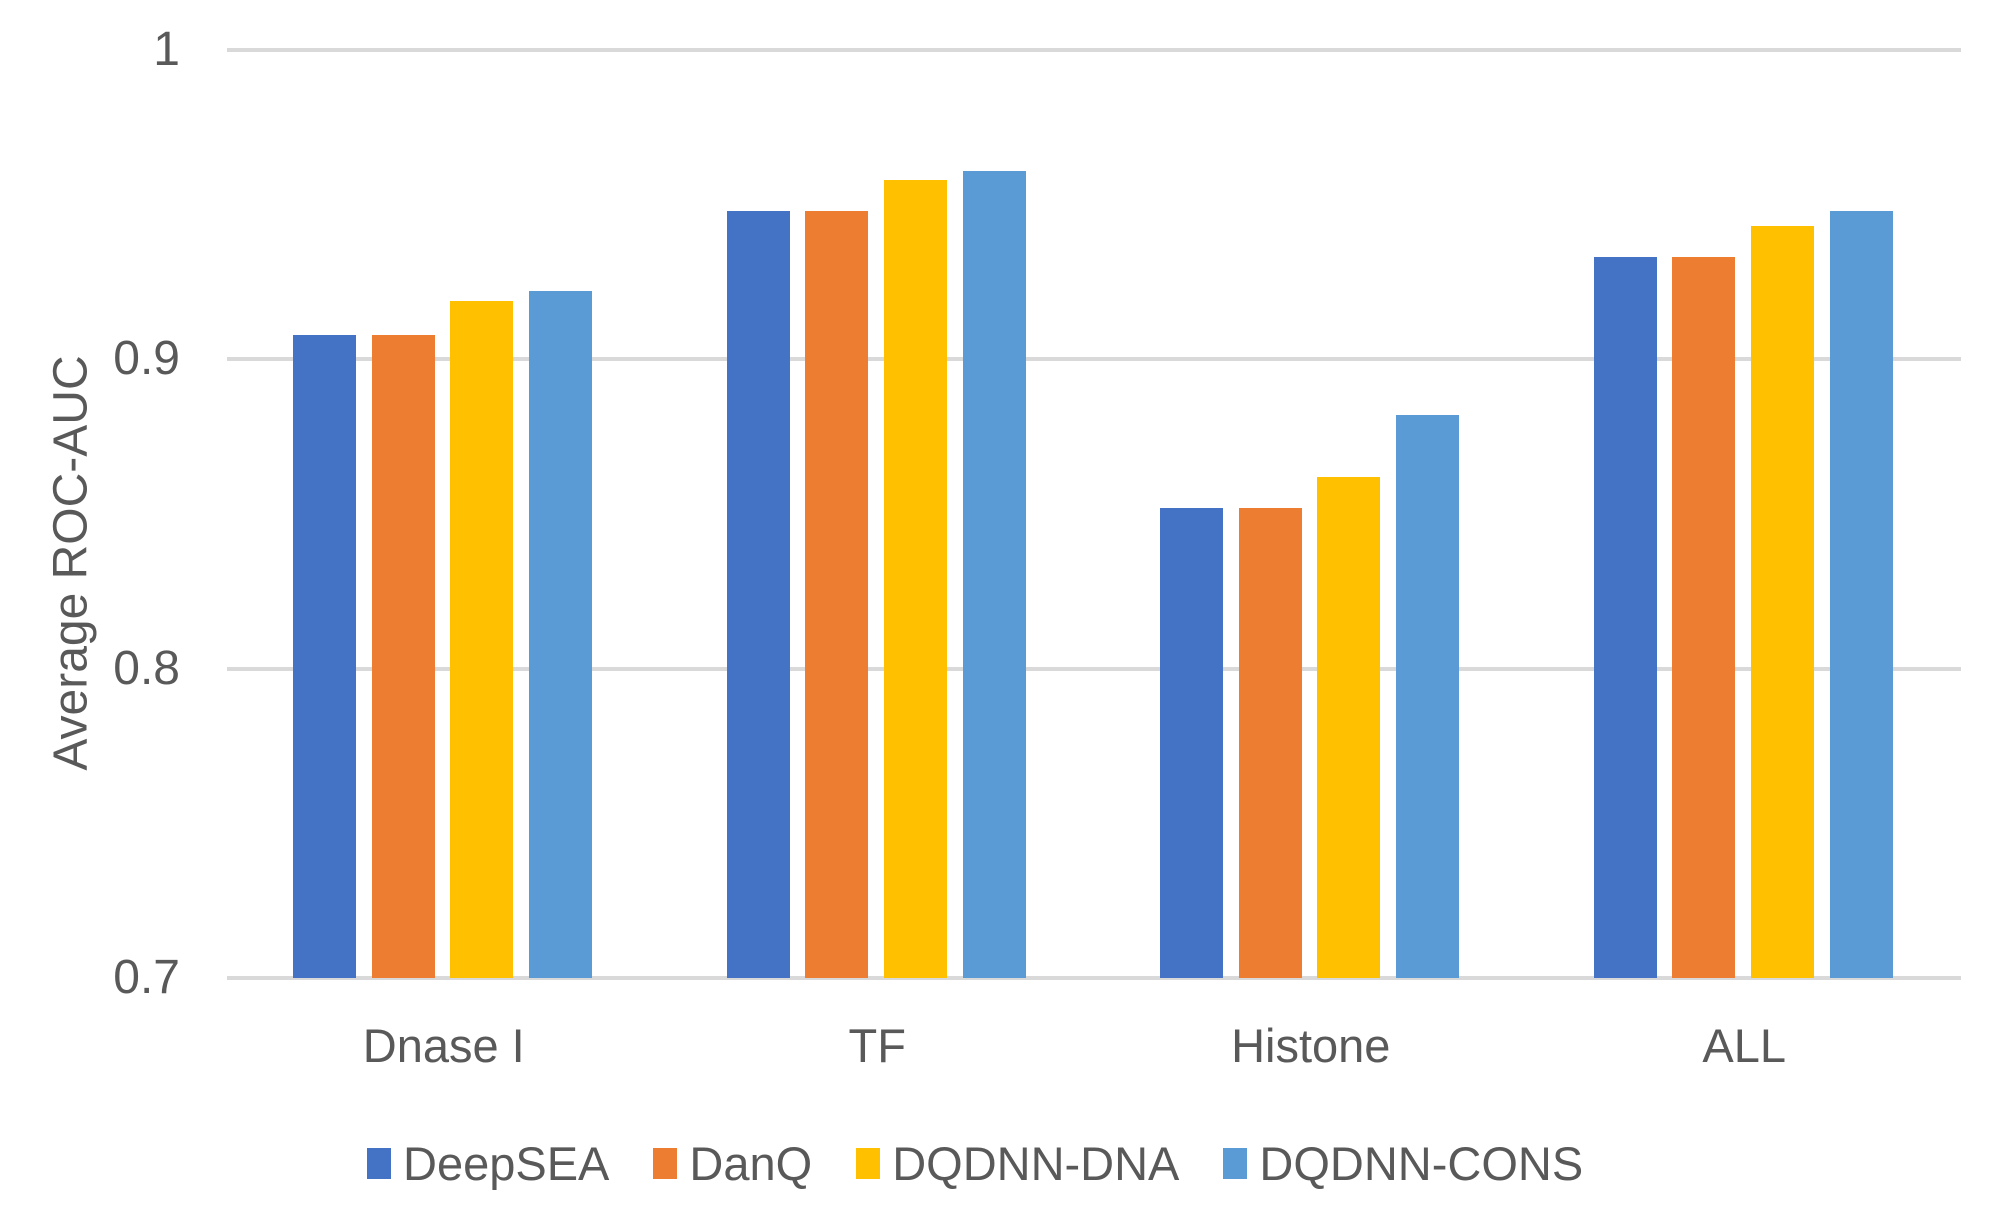 The height and width of the screenshot is (1223, 2005). Describe the element at coordinates (403, 656) in the screenshot. I see `bar-danq-dnase-i` at that location.